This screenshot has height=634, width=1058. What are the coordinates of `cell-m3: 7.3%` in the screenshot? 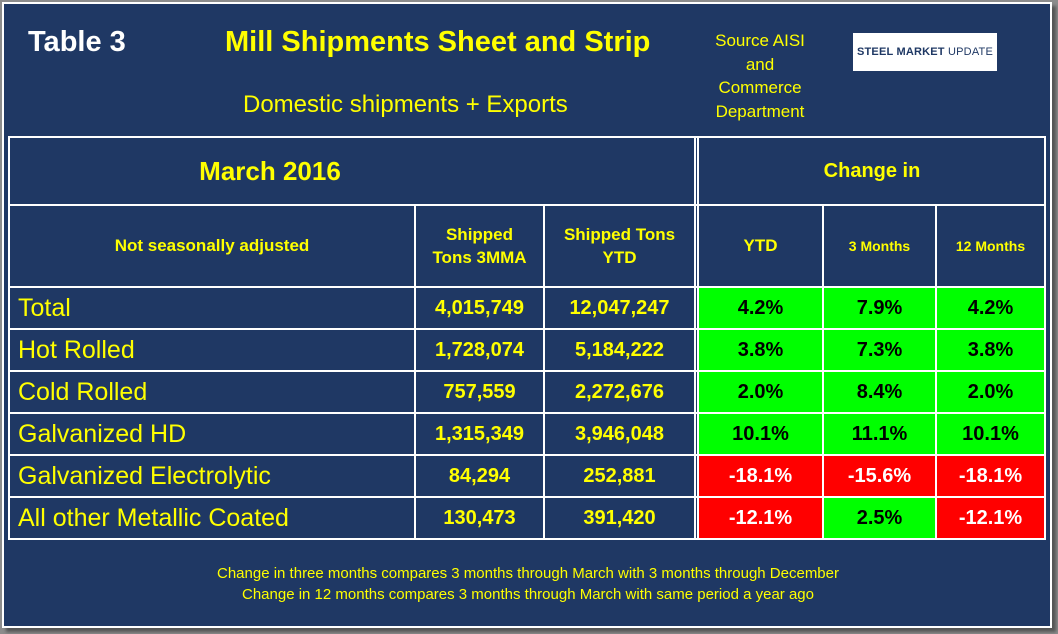 It's located at (879, 350).